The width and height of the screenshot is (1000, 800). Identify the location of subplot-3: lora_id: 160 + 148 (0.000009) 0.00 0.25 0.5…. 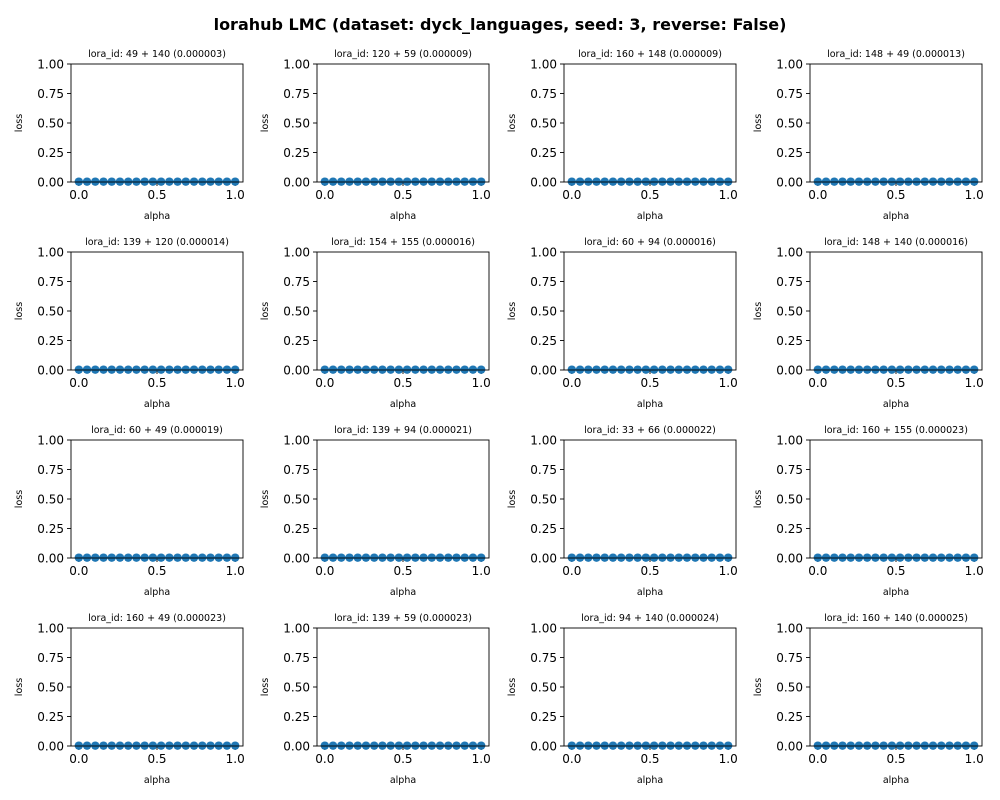
(622, 135).